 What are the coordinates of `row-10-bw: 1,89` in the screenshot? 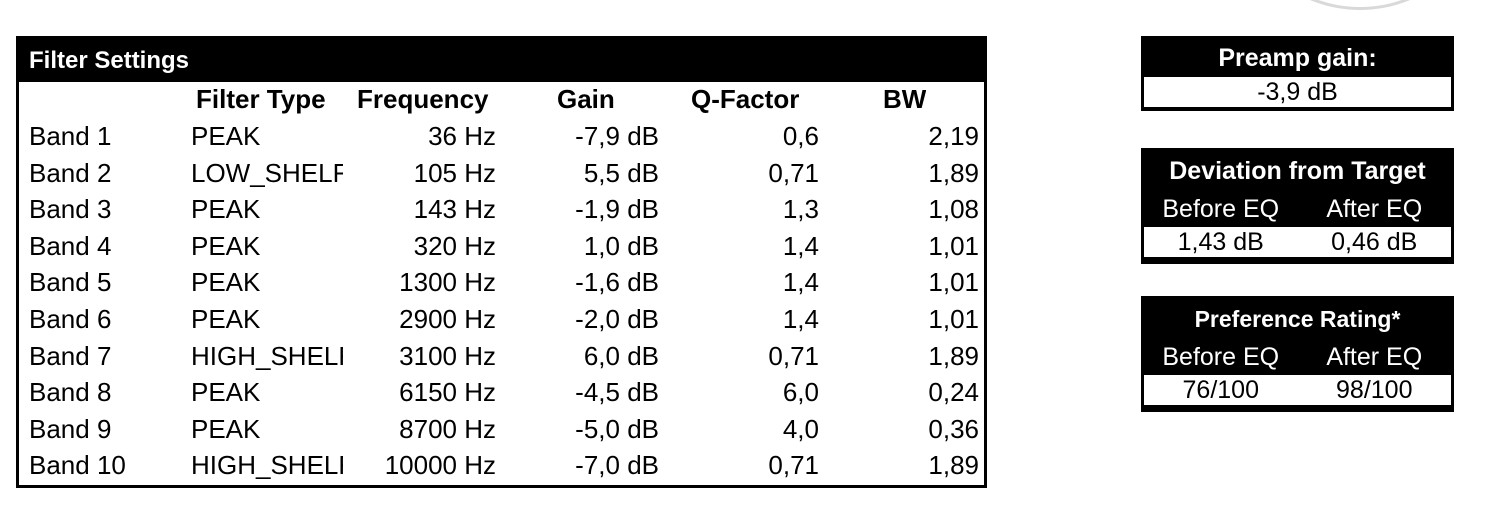 It's located at (953, 465).